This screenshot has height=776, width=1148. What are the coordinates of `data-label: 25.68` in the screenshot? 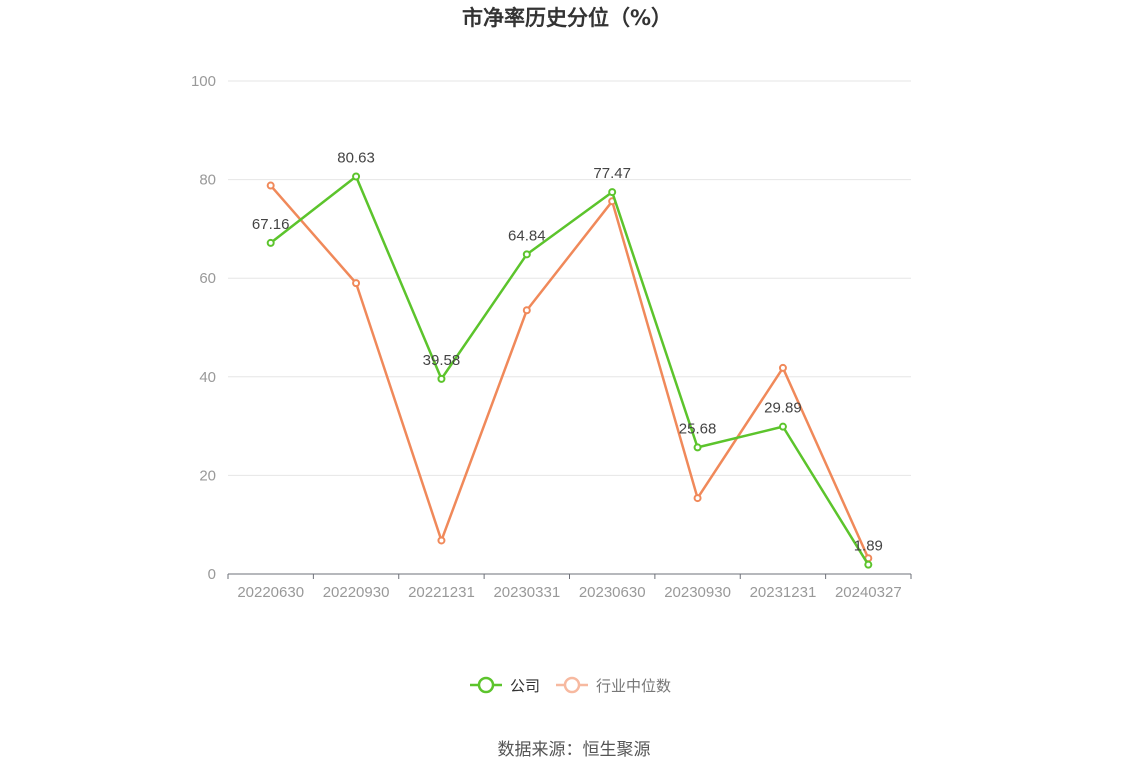 It's located at (698, 428).